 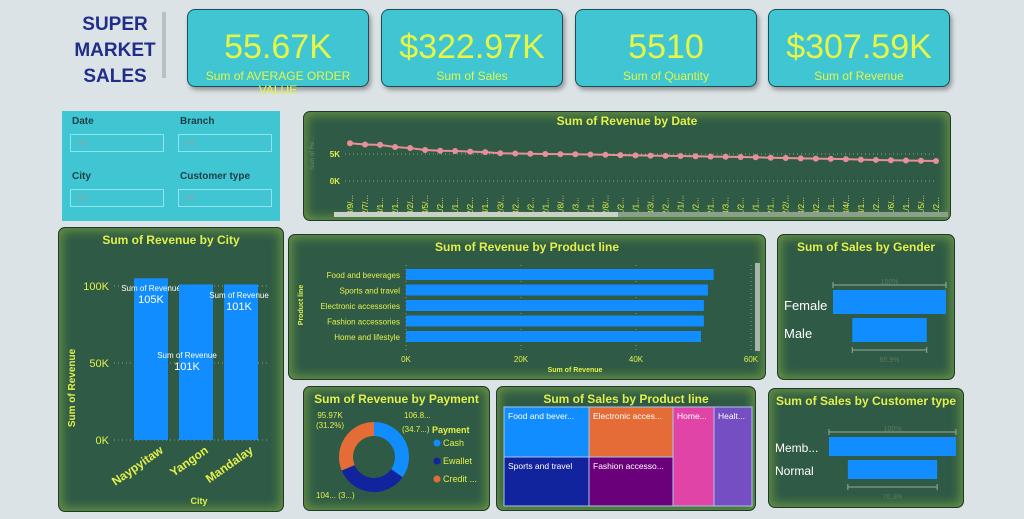 What do you see at coordinates (437, 461) in the screenshot?
I see `legend-marker` at bounding box center [437, 461].